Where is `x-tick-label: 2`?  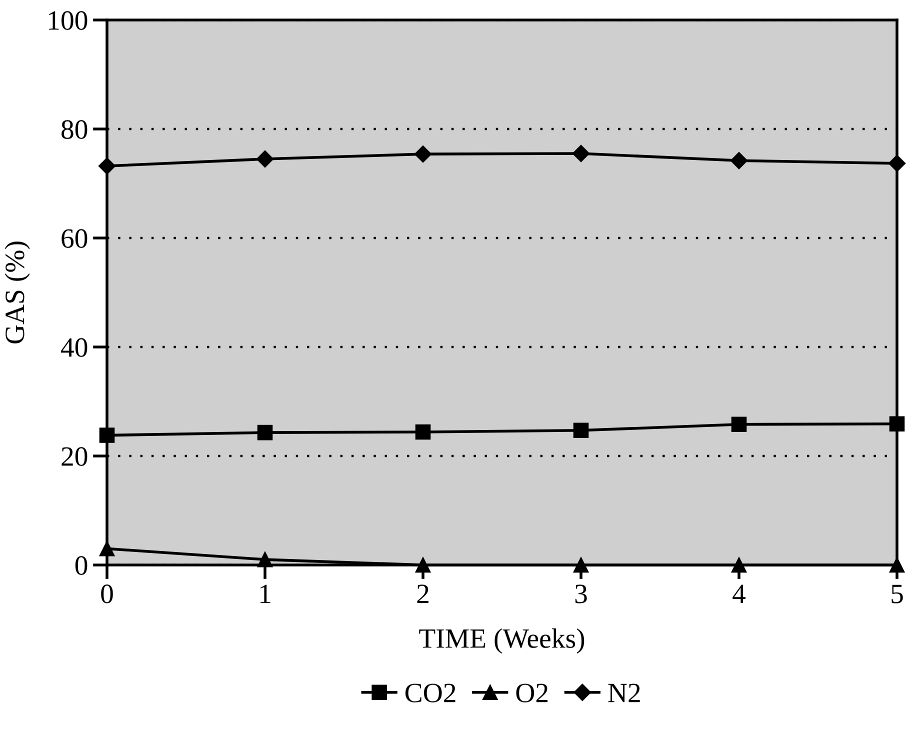
x-tick-label: 2 is located at coordinates (422, 594).